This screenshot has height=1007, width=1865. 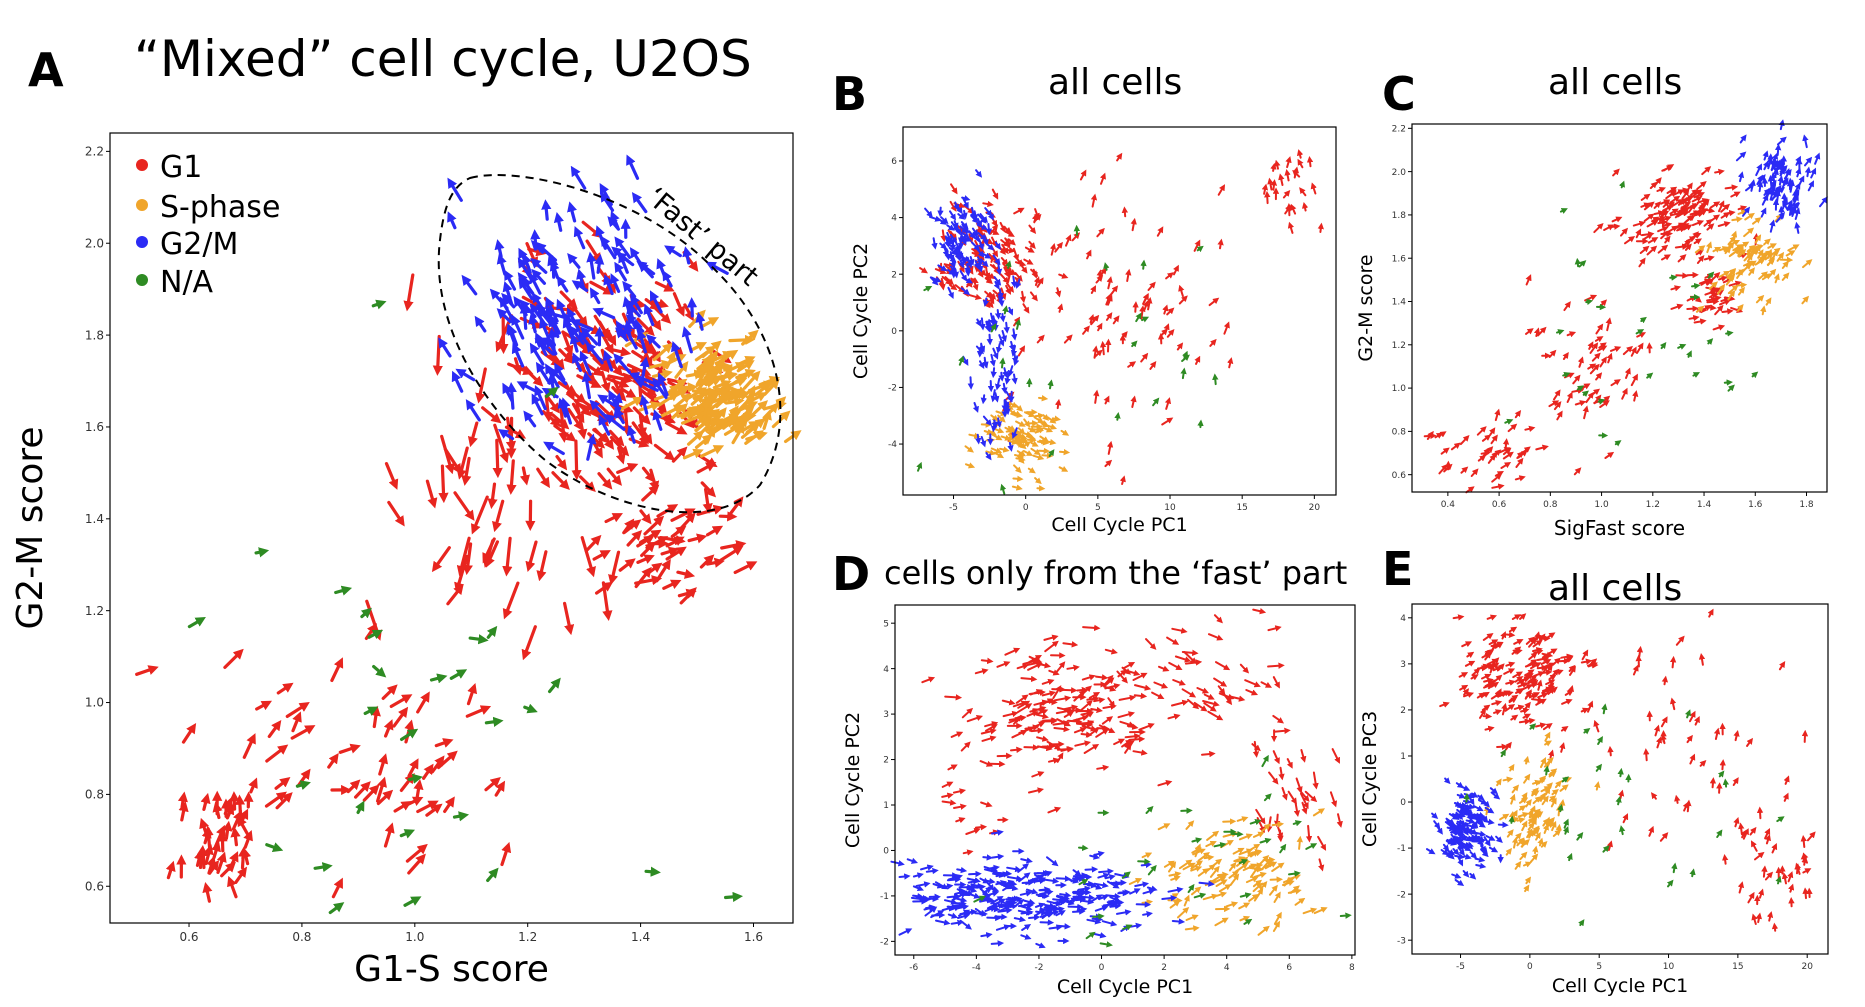 I want to click on x-tick-label: 1.2, so click(x=1653, y=505).